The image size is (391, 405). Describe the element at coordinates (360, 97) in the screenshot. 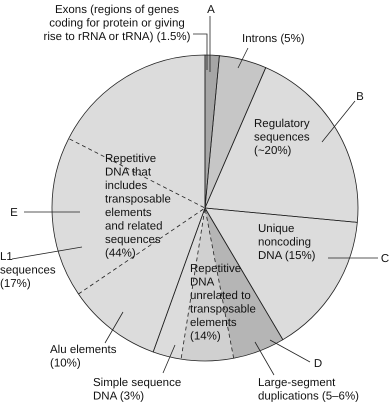

I see `text: B` at that location.